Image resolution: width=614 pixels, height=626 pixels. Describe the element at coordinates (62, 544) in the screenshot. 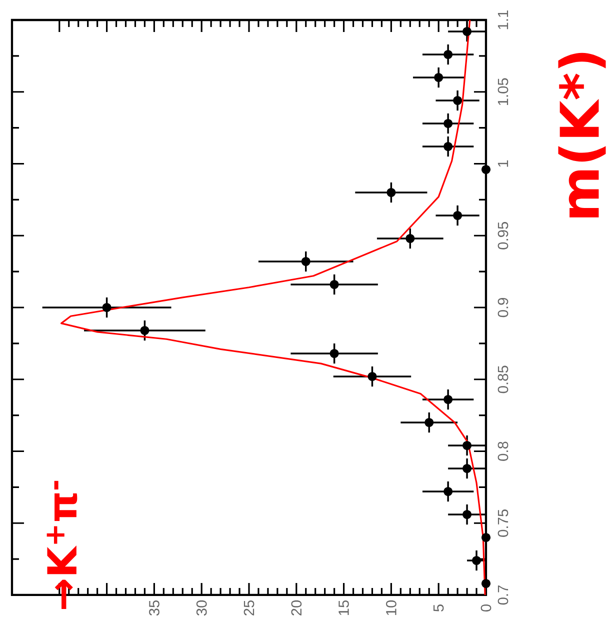

I see `annotation: →K$^{+}$π$^{-}$` at that location.